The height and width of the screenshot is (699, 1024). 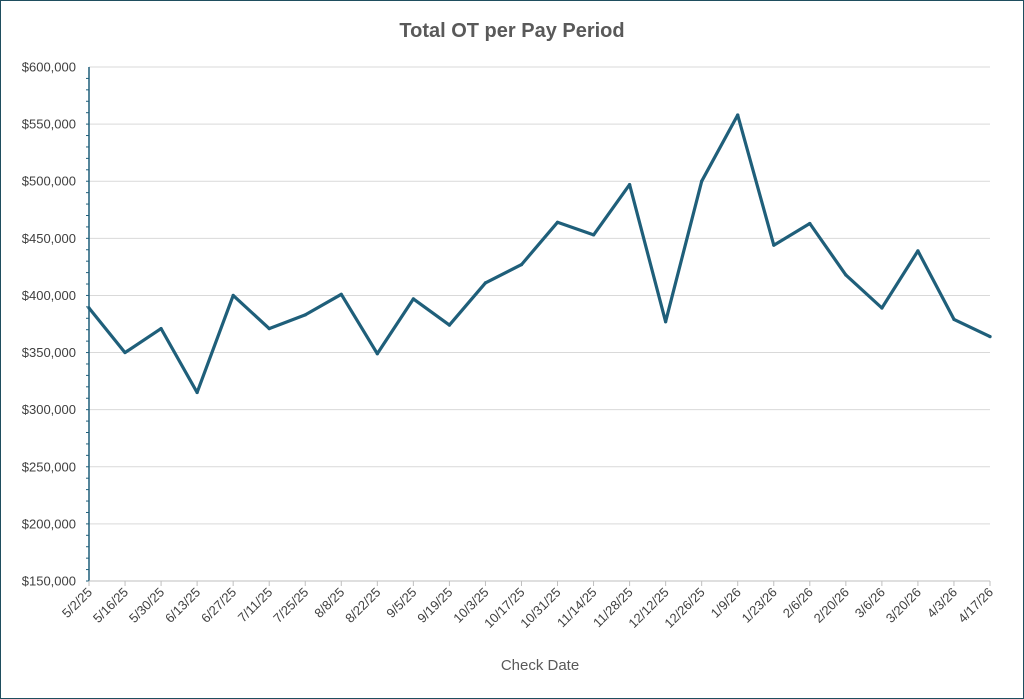 What do you see at coordinates (434, 605) in the screenshot?
I see `x-tick-label: 9/19/25` at bounding box center [434, 605].